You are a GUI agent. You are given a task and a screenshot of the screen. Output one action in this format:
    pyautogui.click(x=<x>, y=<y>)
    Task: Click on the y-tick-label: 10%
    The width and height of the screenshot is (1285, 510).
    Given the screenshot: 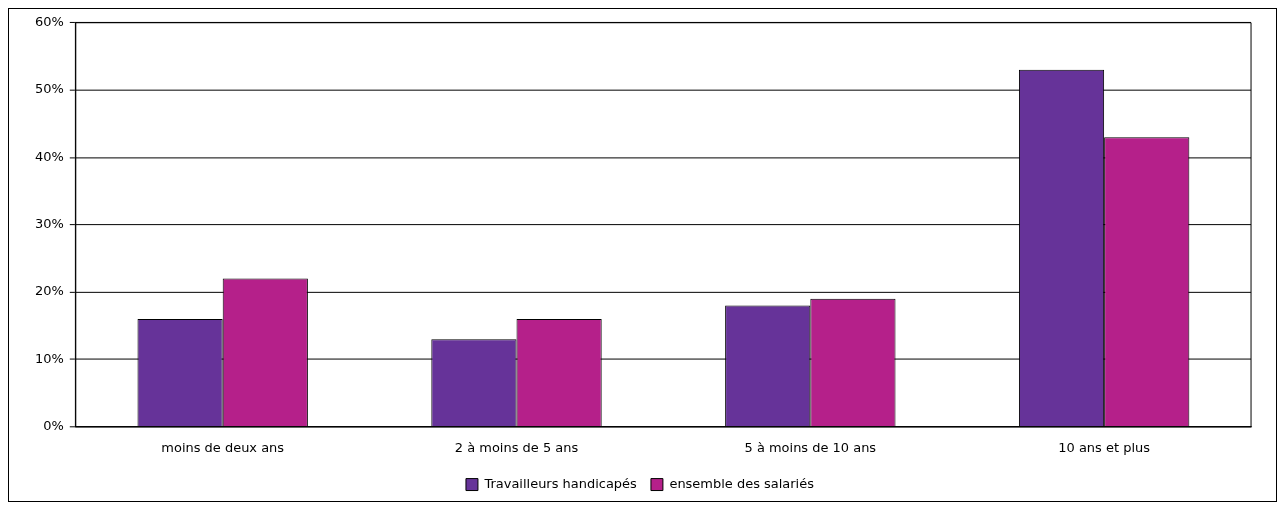 What is the action you would take?
    pyautogui.click(x=49, y=358)
    